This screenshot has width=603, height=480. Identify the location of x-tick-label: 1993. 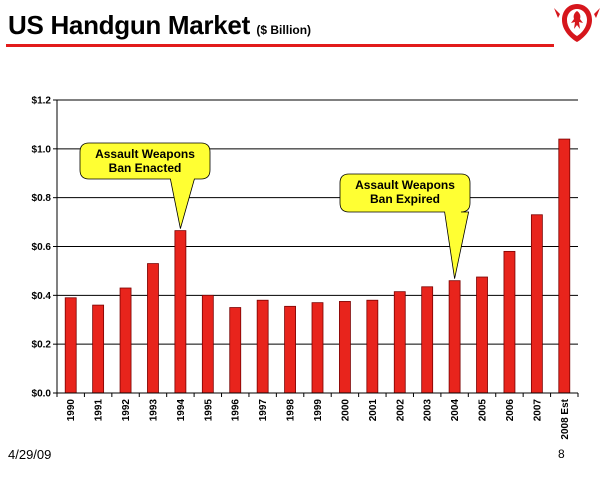
(153, 410).